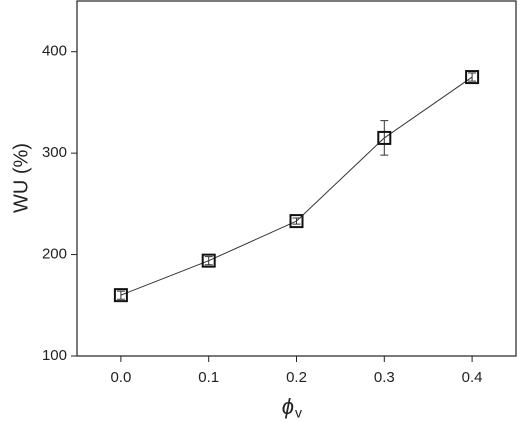 Image resolution: width=520 pixels, height=423 pixels. I want to click on y-axis-label: WU (%), so click(21, 178).